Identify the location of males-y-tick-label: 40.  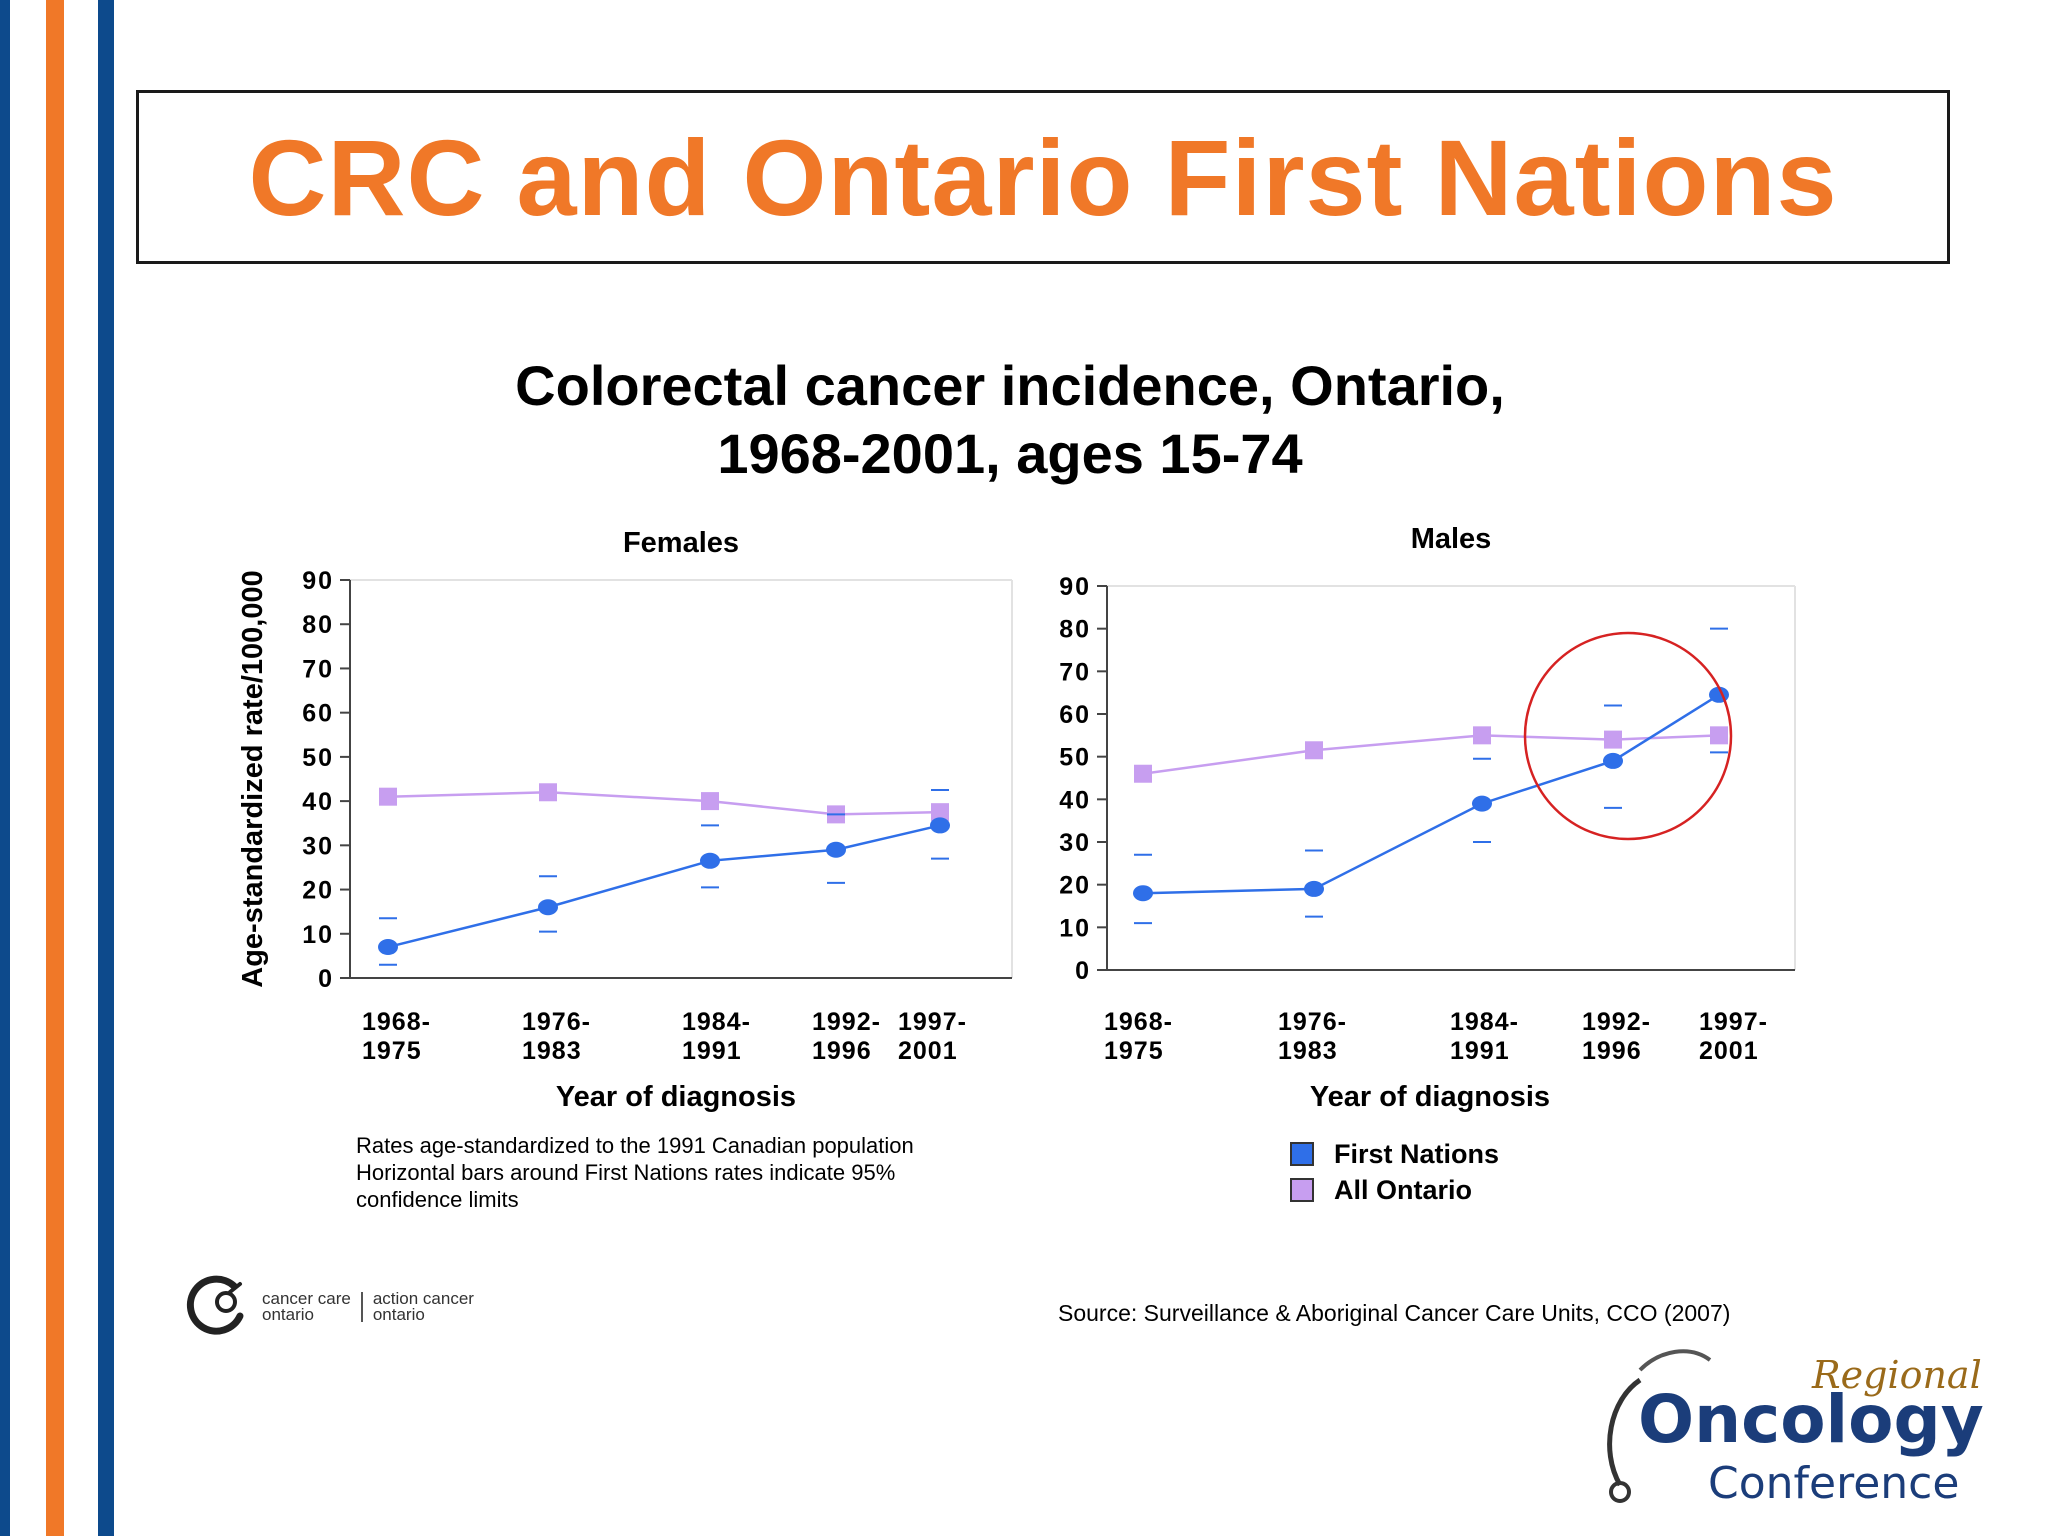
(1075, 800).